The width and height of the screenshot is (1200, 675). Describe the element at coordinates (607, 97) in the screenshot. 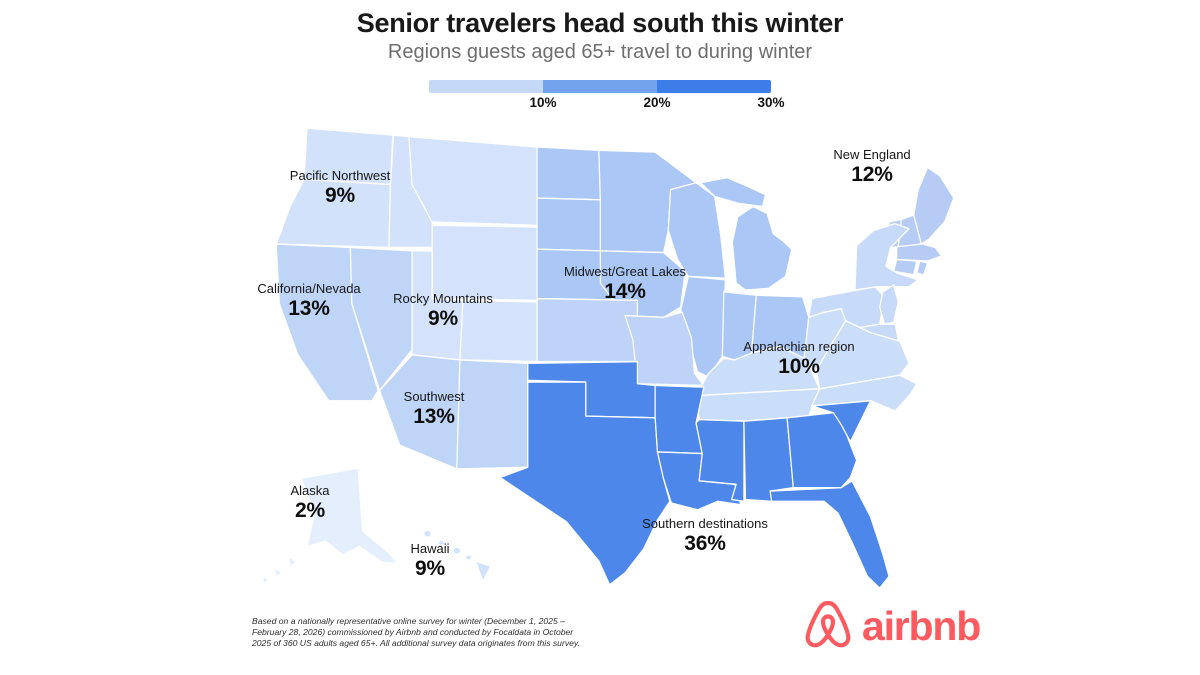

I see `color-scale-legend: 10% 20% 30%` at that location.